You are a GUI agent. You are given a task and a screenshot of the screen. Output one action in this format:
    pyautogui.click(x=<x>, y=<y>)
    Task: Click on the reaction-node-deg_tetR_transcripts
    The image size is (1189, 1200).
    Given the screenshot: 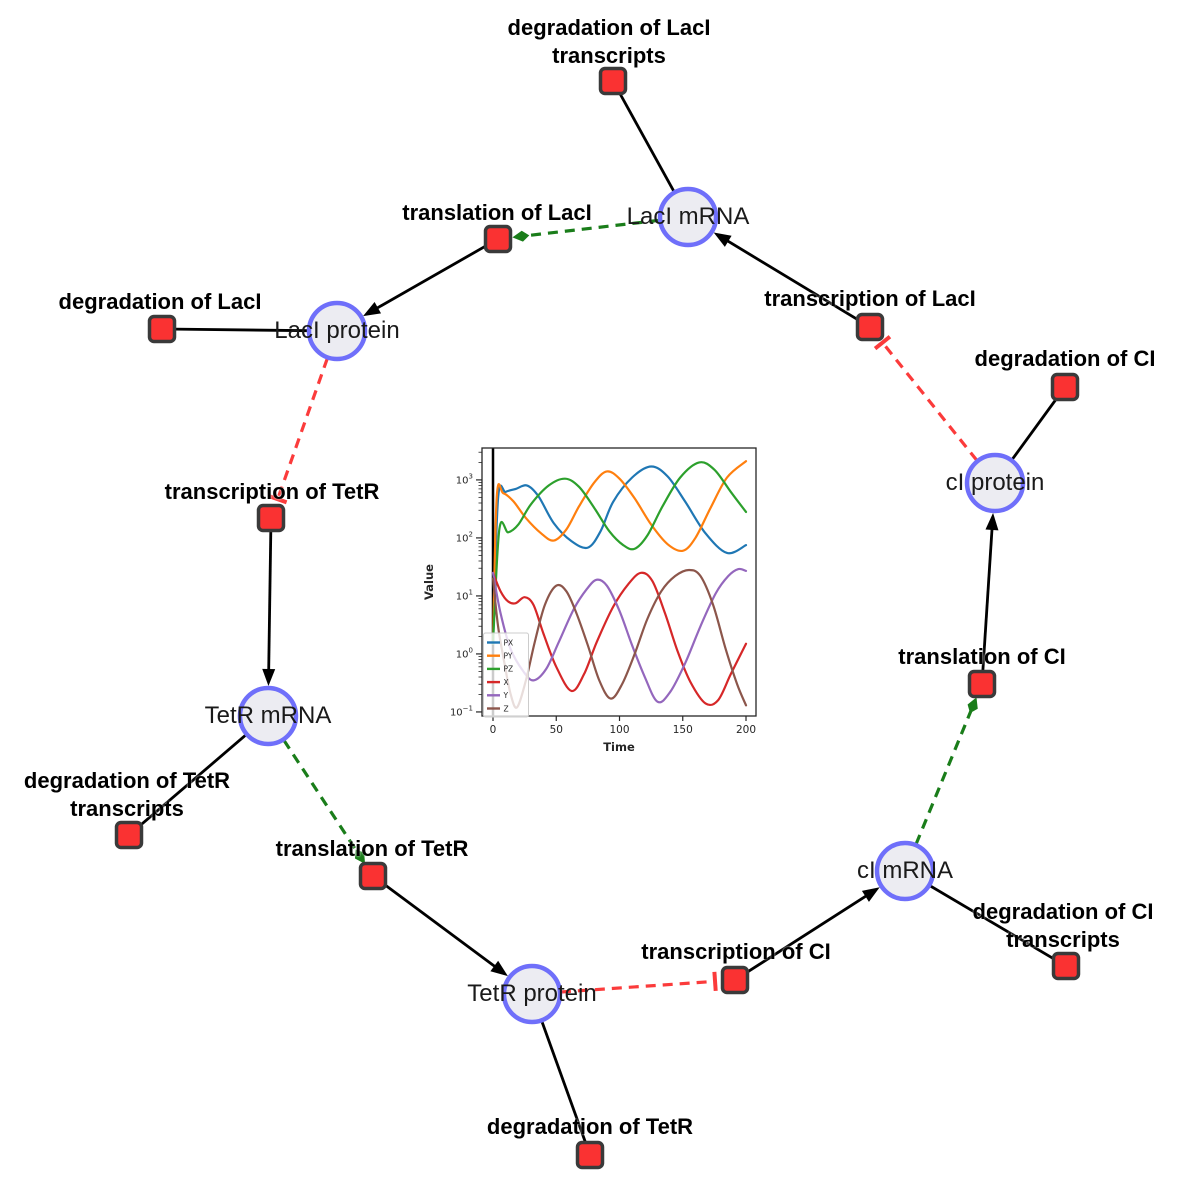 What is the action you would take?
    pyautogui.click(x=129, y=835)
    